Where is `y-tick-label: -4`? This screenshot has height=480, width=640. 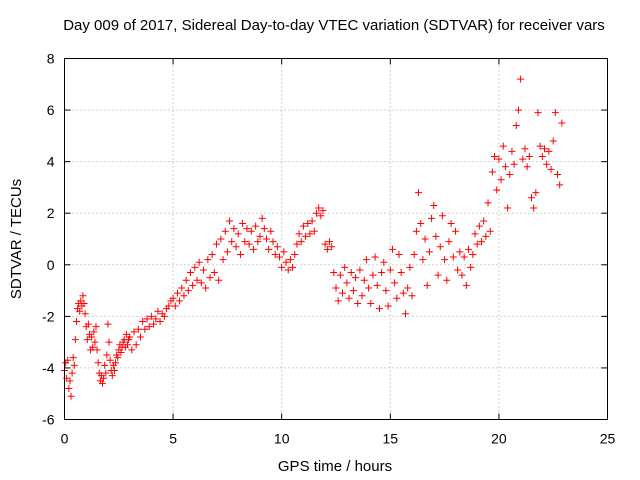 y-tick-label: -4 is located at coordinates (48, 368).